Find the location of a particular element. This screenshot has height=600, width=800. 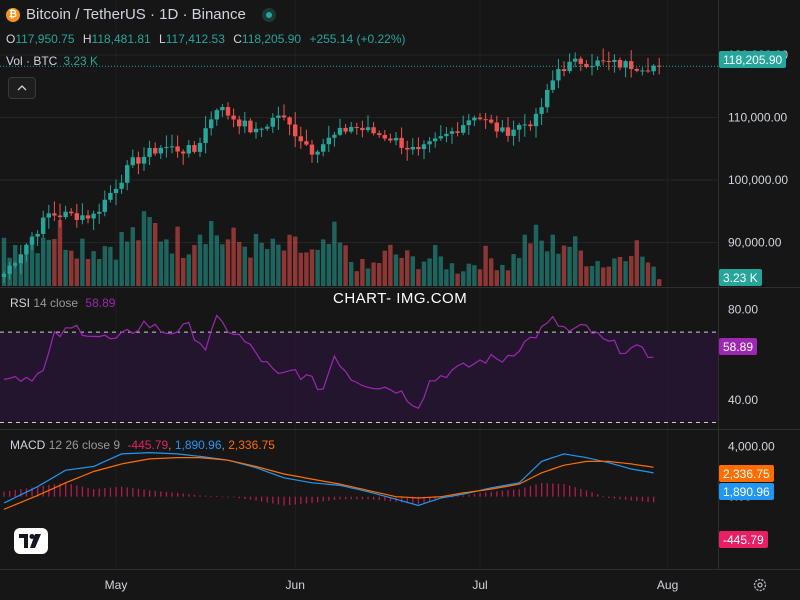

volume-legend: Vol · BTC 3.23 K is located at coordinates (52, 61).